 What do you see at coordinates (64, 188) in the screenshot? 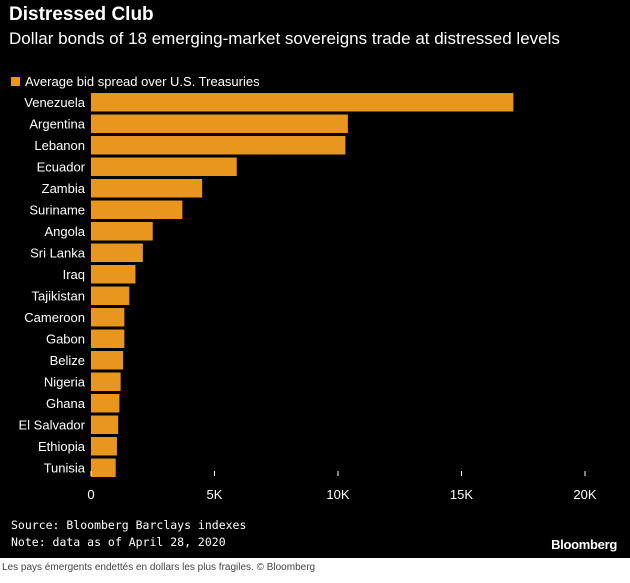
I see `category-label: Zambia` at bounding box center [64, 188].